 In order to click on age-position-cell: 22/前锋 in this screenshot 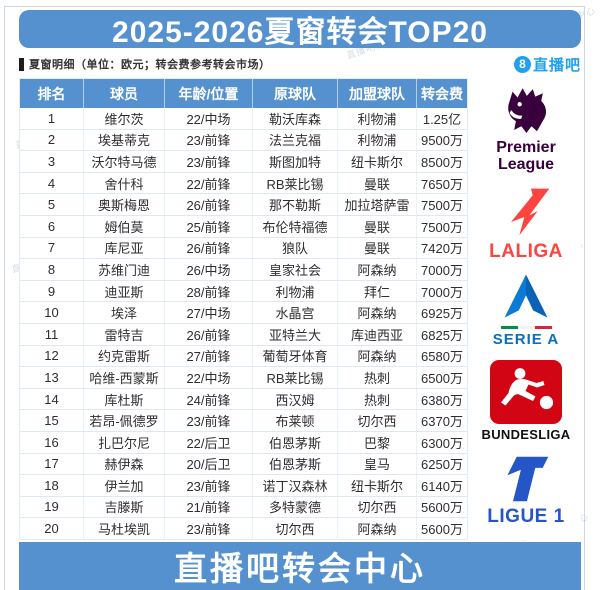, I will do `click(209, 183)`.